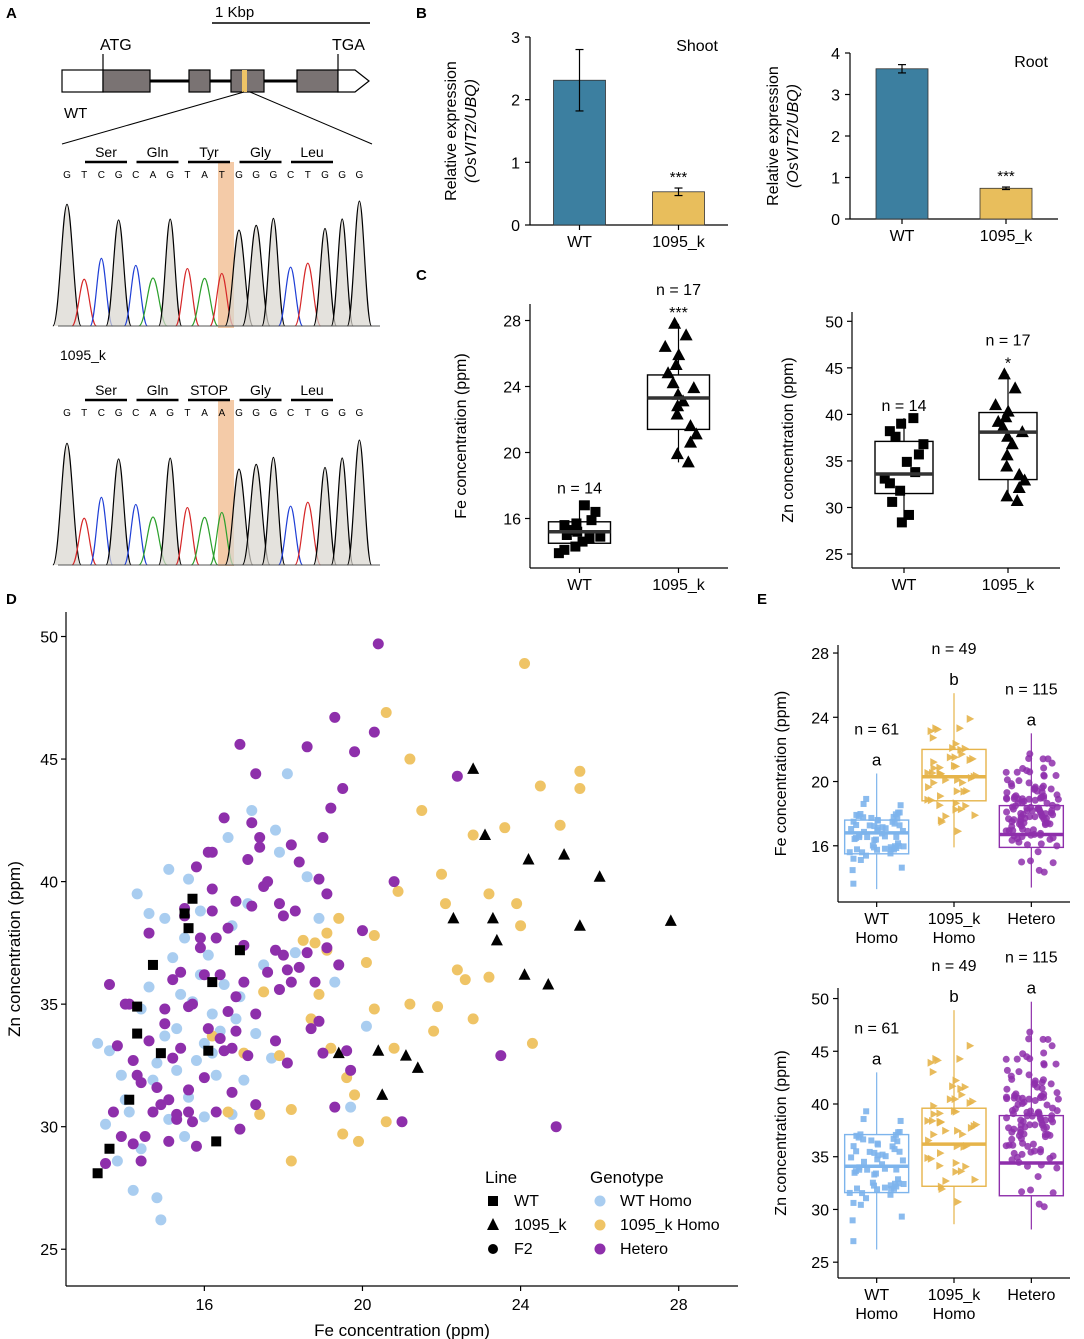 The height and width of the screenshot is (1339, 1084). I want to click on x-tick-label: 1095_k, so click(678, 585).